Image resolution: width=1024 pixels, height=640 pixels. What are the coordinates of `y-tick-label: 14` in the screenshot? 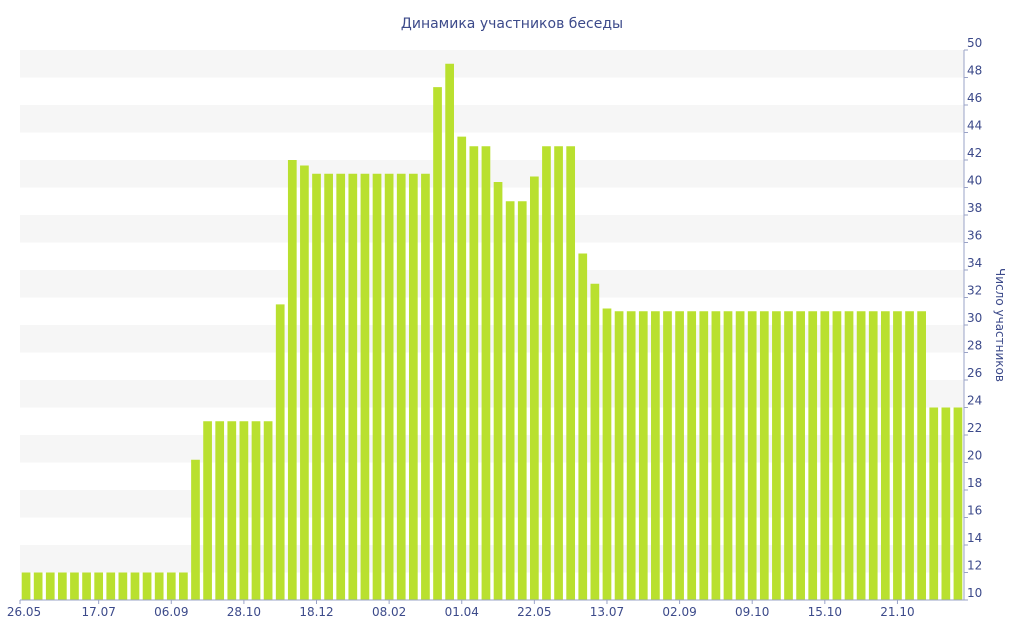 It's located at (974, 538).